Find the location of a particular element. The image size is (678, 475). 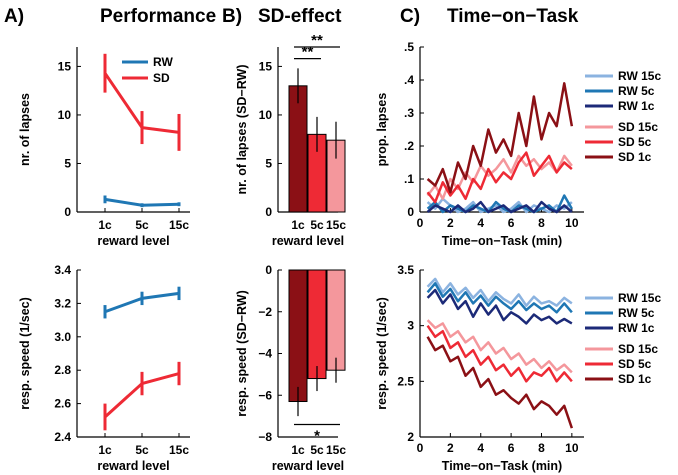

C-top-ytick-label: .3 is located at coordinates (409, 113).